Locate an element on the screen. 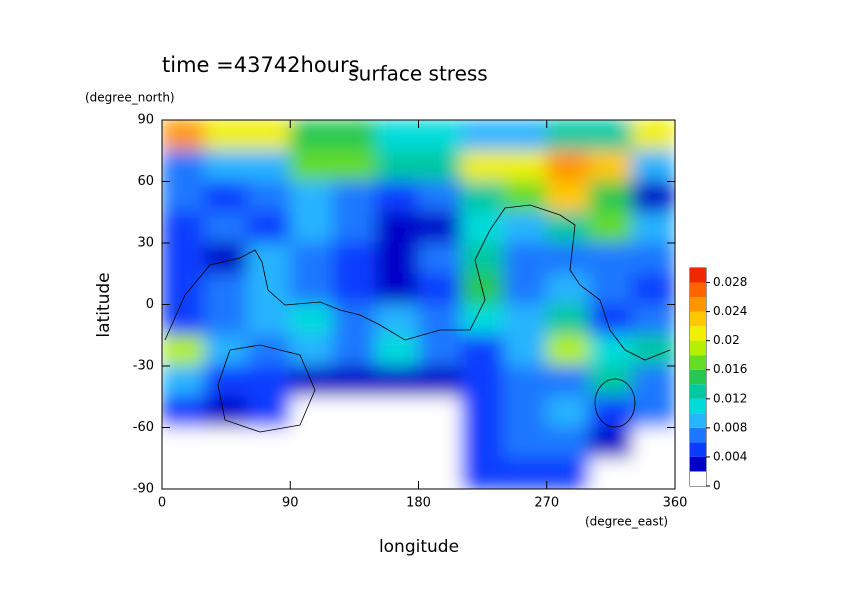 This screenshot has width=842, height=595. colorbar-tick-label: 0.016 is located at coordinates (730, 369).